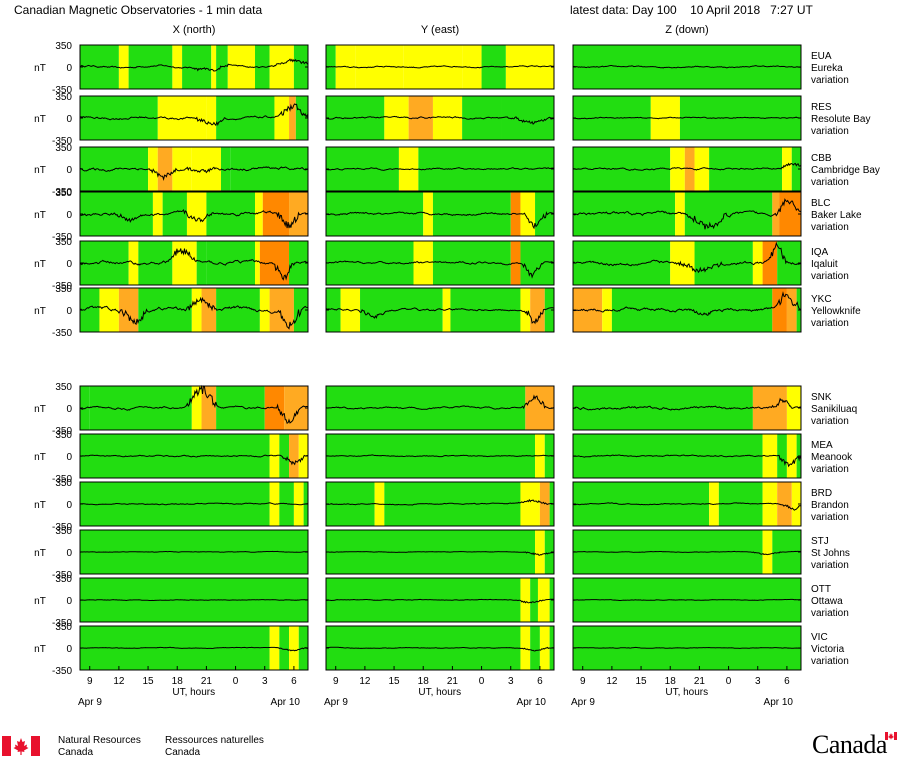  I want to click on xtick-label-0-3: 18, so click(178, 681).